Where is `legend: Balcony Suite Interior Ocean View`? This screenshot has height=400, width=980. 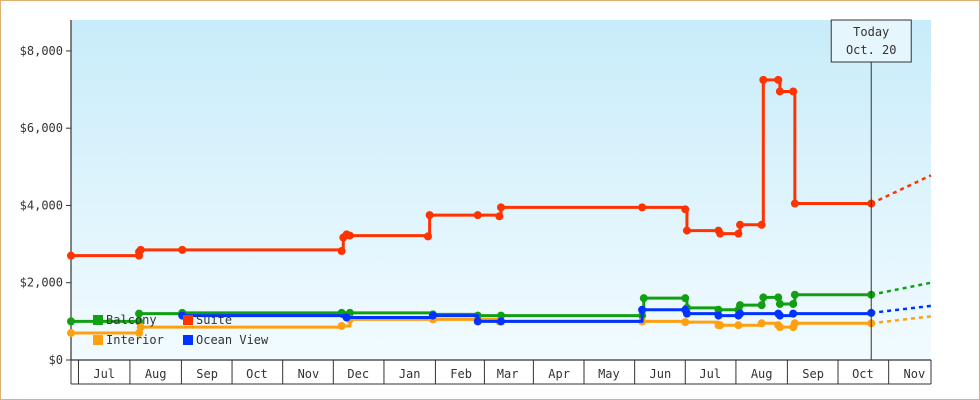
legend: Balcony Suite Interior Ocean View is located at coordinates (181, 330).